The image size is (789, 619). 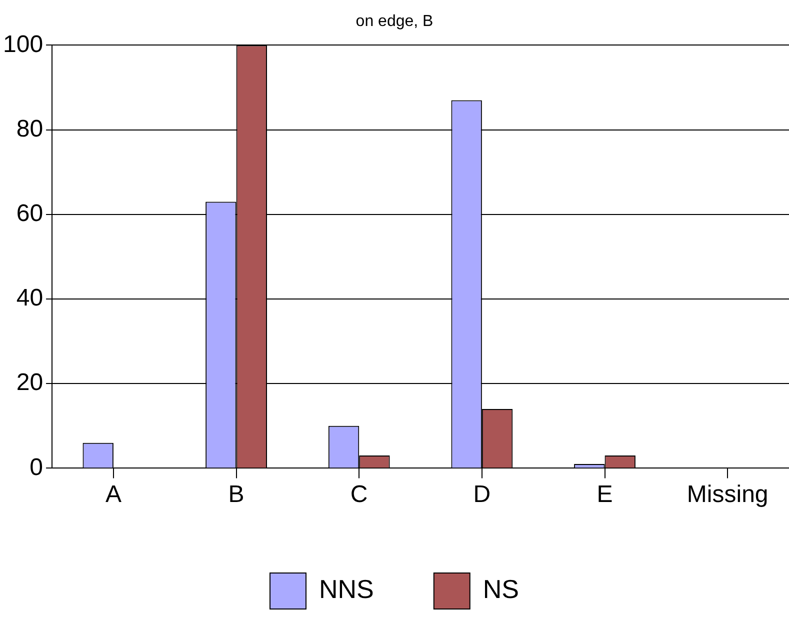 I want to click on chart-title: on edge, B, so click(x=395, y=21).